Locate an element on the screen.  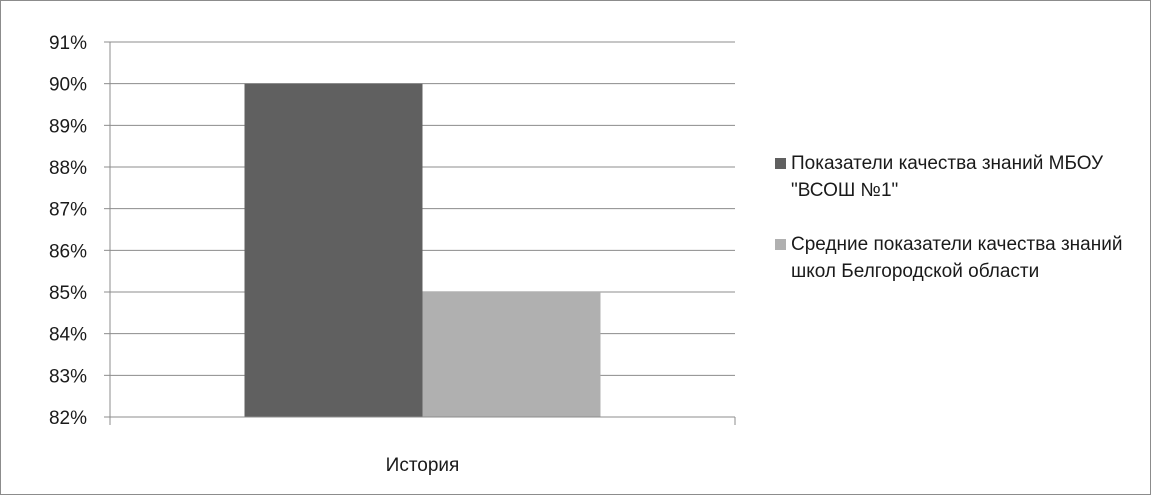
y-tick-label: 88% is located at coordinates (68, 168).